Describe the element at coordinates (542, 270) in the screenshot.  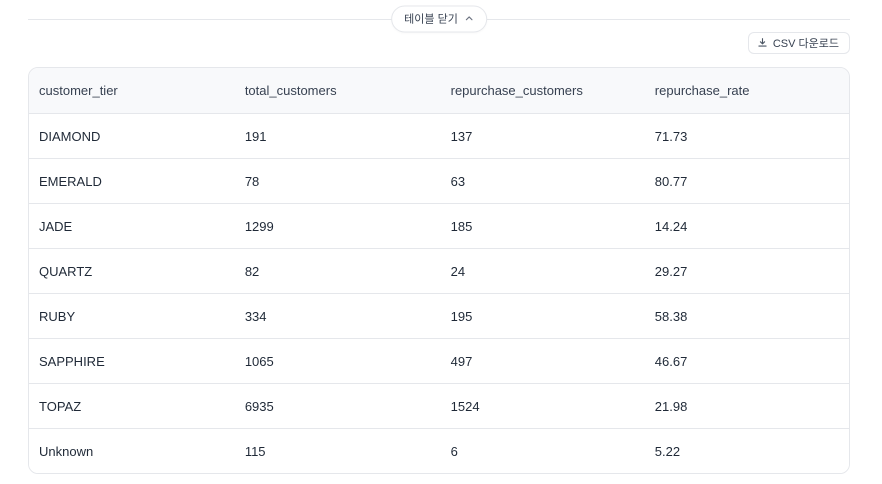
I see `table-cell: 24` at that location.